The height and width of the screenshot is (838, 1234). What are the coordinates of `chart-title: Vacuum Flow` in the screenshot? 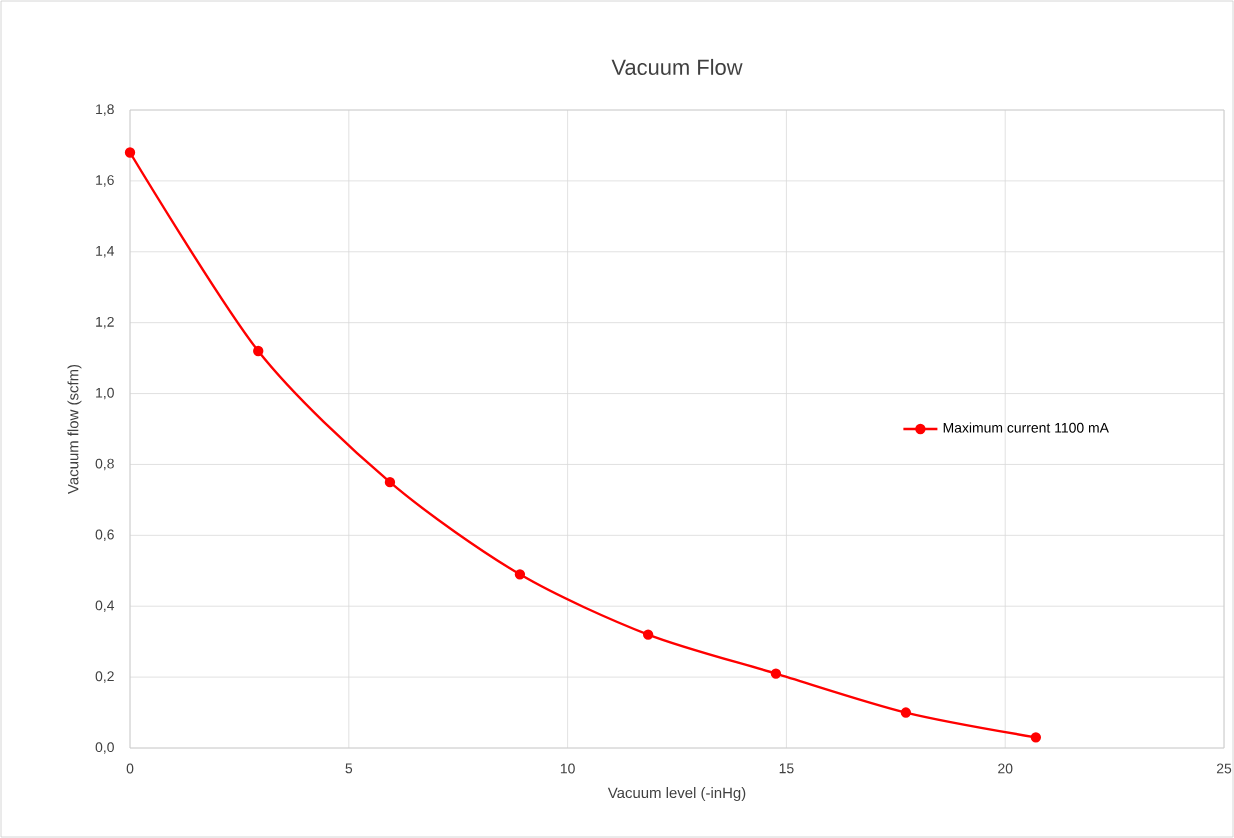 It's located at (677, 67).